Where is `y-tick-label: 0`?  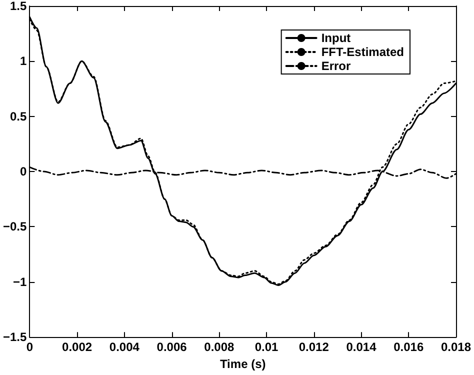
y-tick-label: 0 is located at coordinates (23, 171).